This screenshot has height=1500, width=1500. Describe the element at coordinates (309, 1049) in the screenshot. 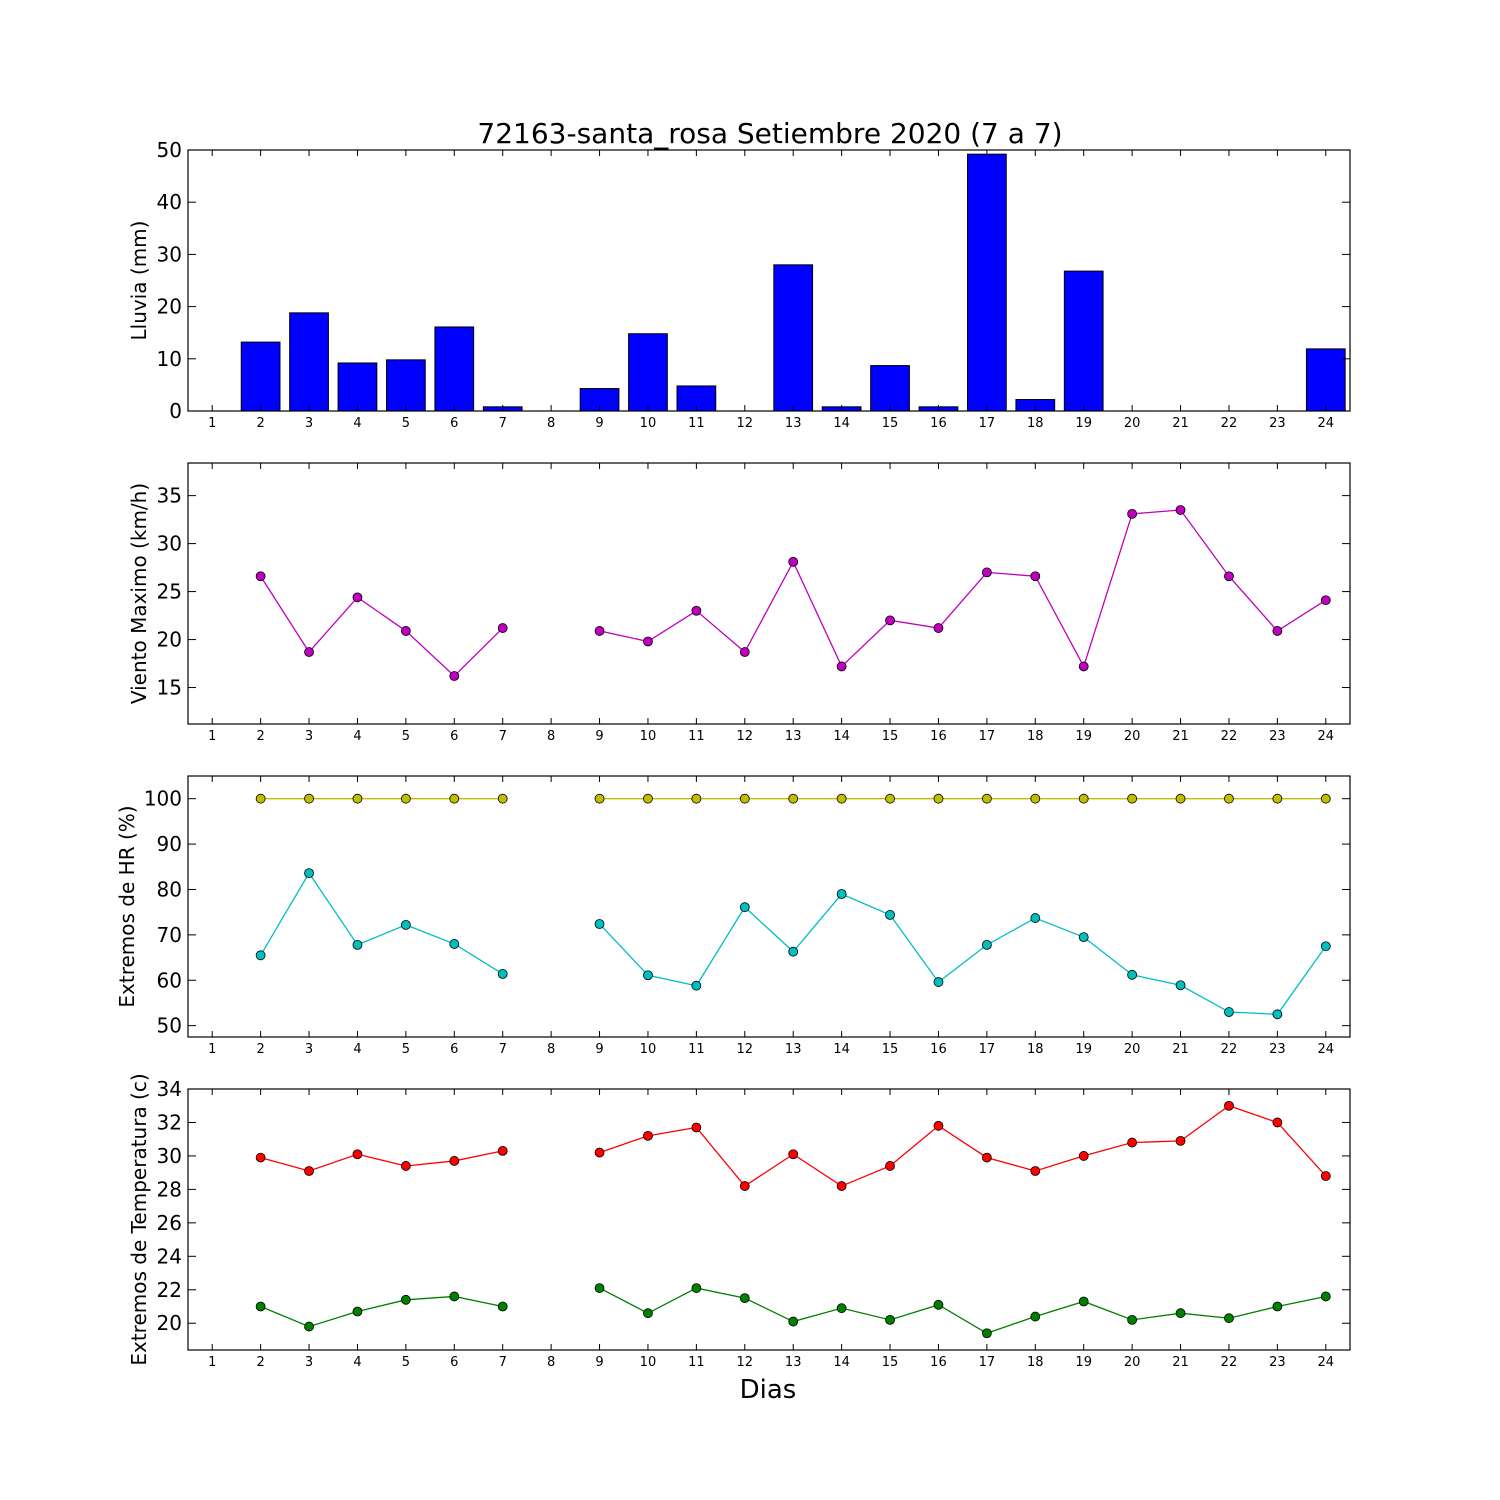

I see `hr-x-tick-label-3: 3` at that location.